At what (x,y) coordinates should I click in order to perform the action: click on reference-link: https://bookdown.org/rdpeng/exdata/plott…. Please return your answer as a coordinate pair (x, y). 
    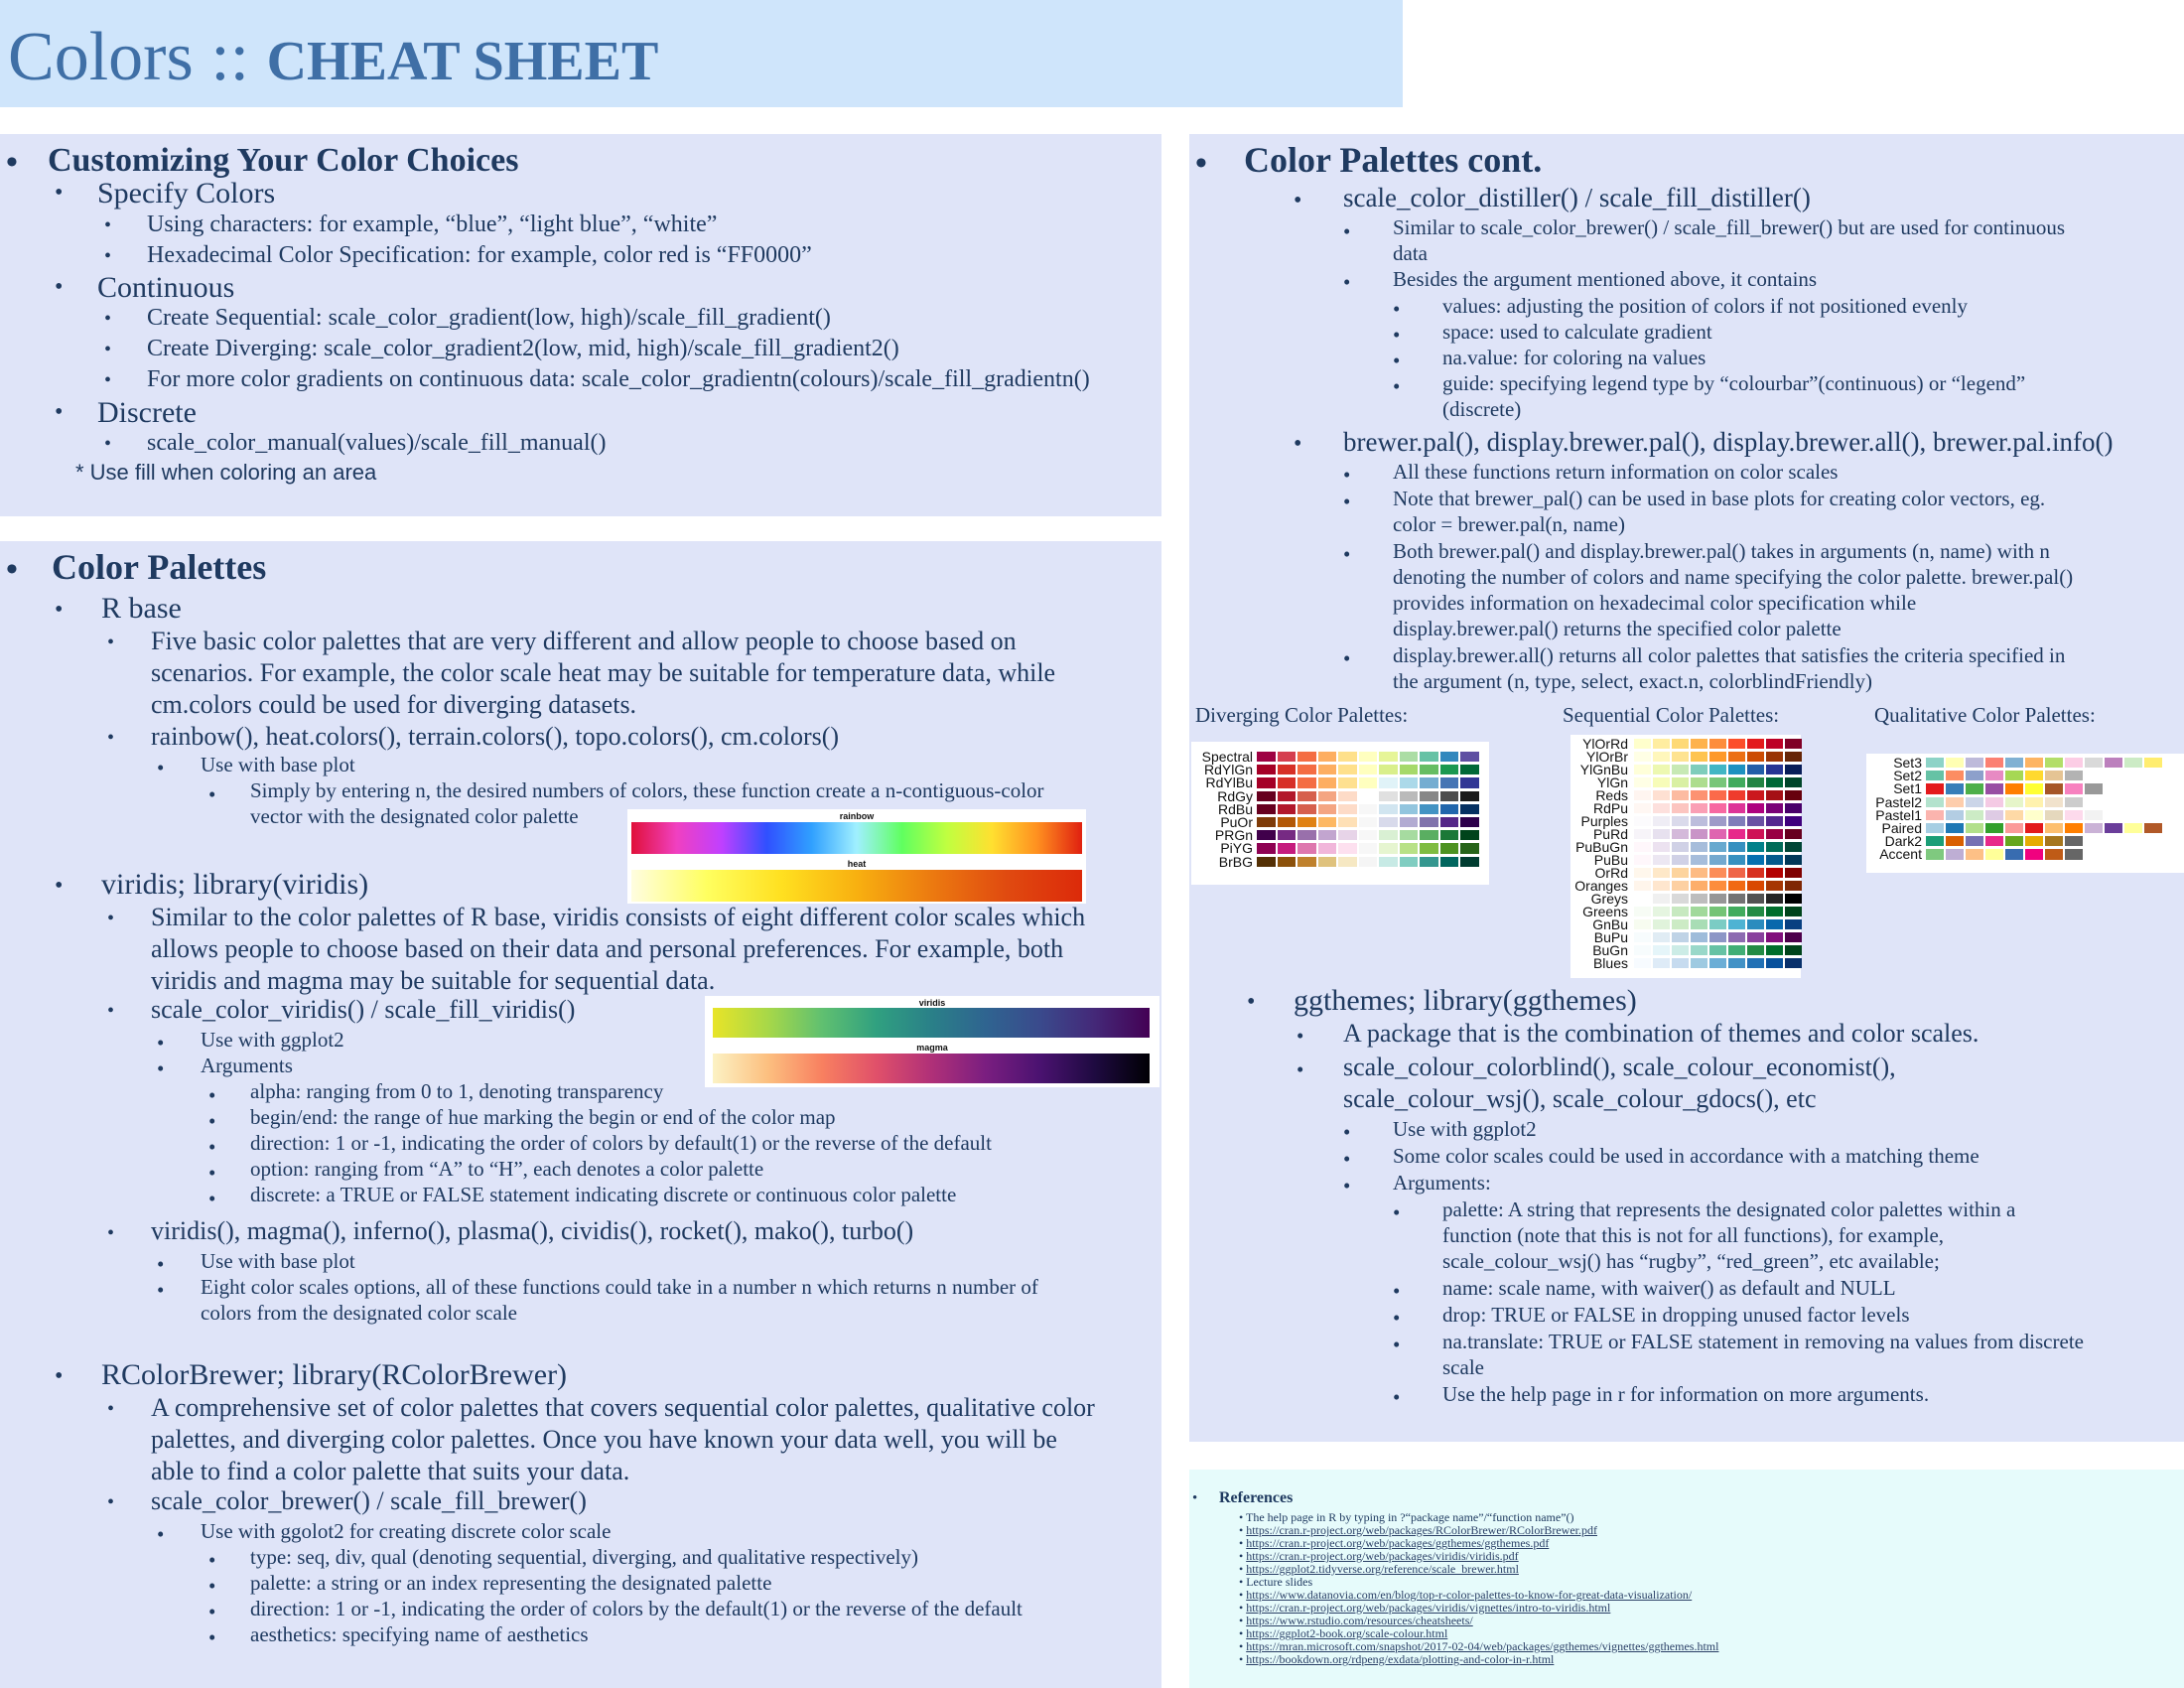
    Looking at the image, I should click on (1400, 1659).